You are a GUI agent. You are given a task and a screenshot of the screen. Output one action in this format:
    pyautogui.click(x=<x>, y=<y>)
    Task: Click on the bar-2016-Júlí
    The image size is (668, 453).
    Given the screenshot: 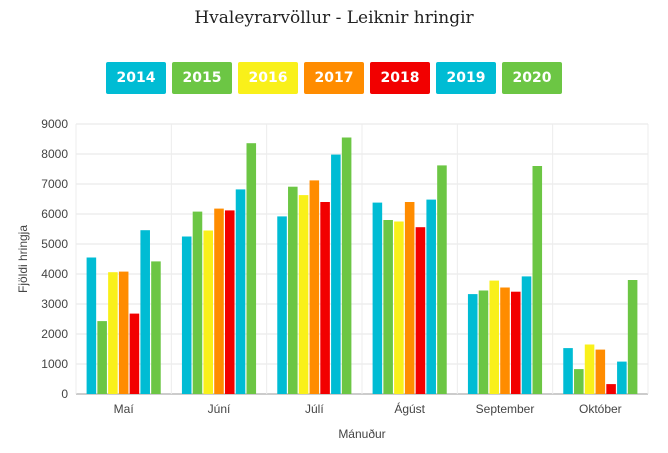 What is the action you would take?
    pyautogui.click(x=303, y=294)
    